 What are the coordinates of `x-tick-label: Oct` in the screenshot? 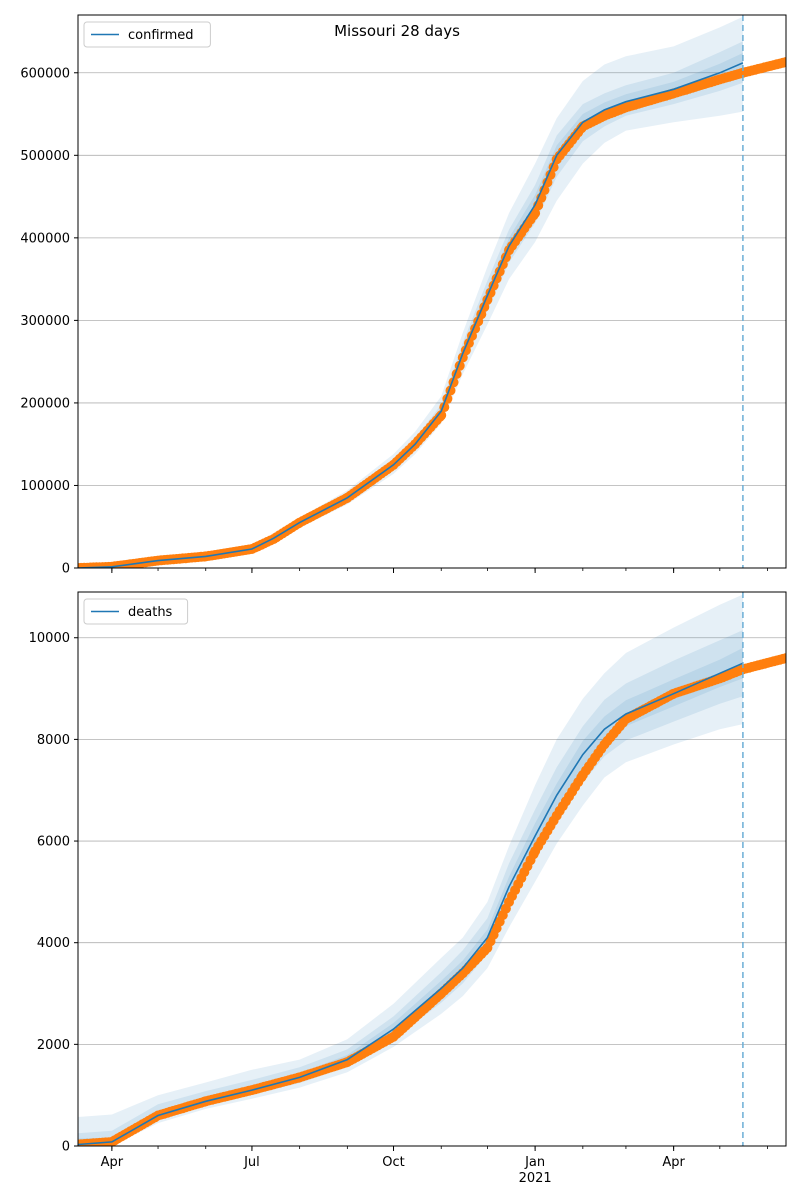 It's located at (393, 1162).